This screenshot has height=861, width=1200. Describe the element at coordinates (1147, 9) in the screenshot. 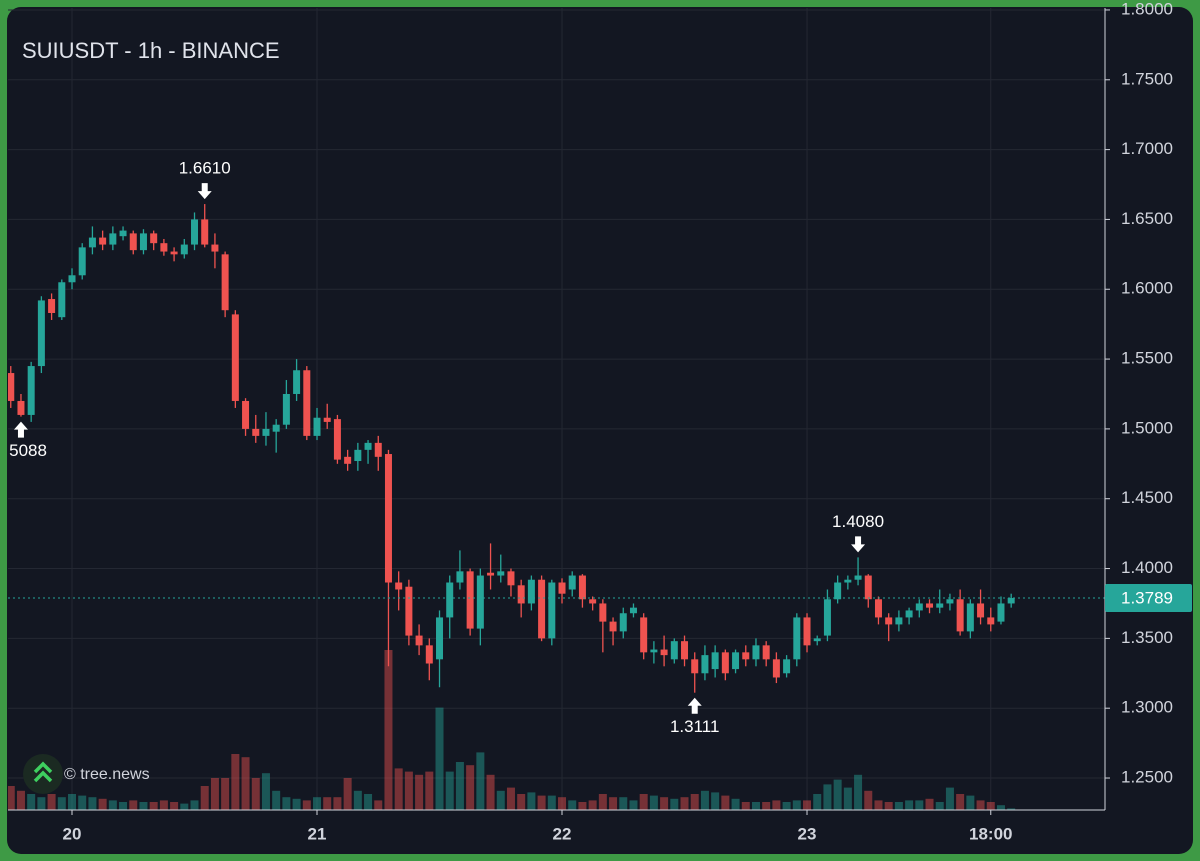

I see `y-tick-label: 1.8000` at that location.